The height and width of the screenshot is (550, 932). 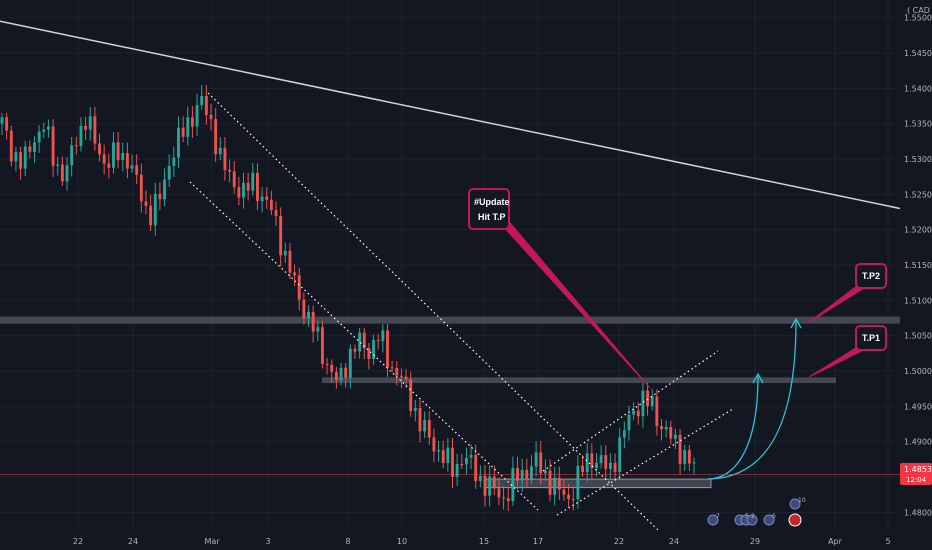 What do you see at coordinates (752, 400) in the screenshot?
I see `projection-arrow-tp2` at bounding box center [752, 400].